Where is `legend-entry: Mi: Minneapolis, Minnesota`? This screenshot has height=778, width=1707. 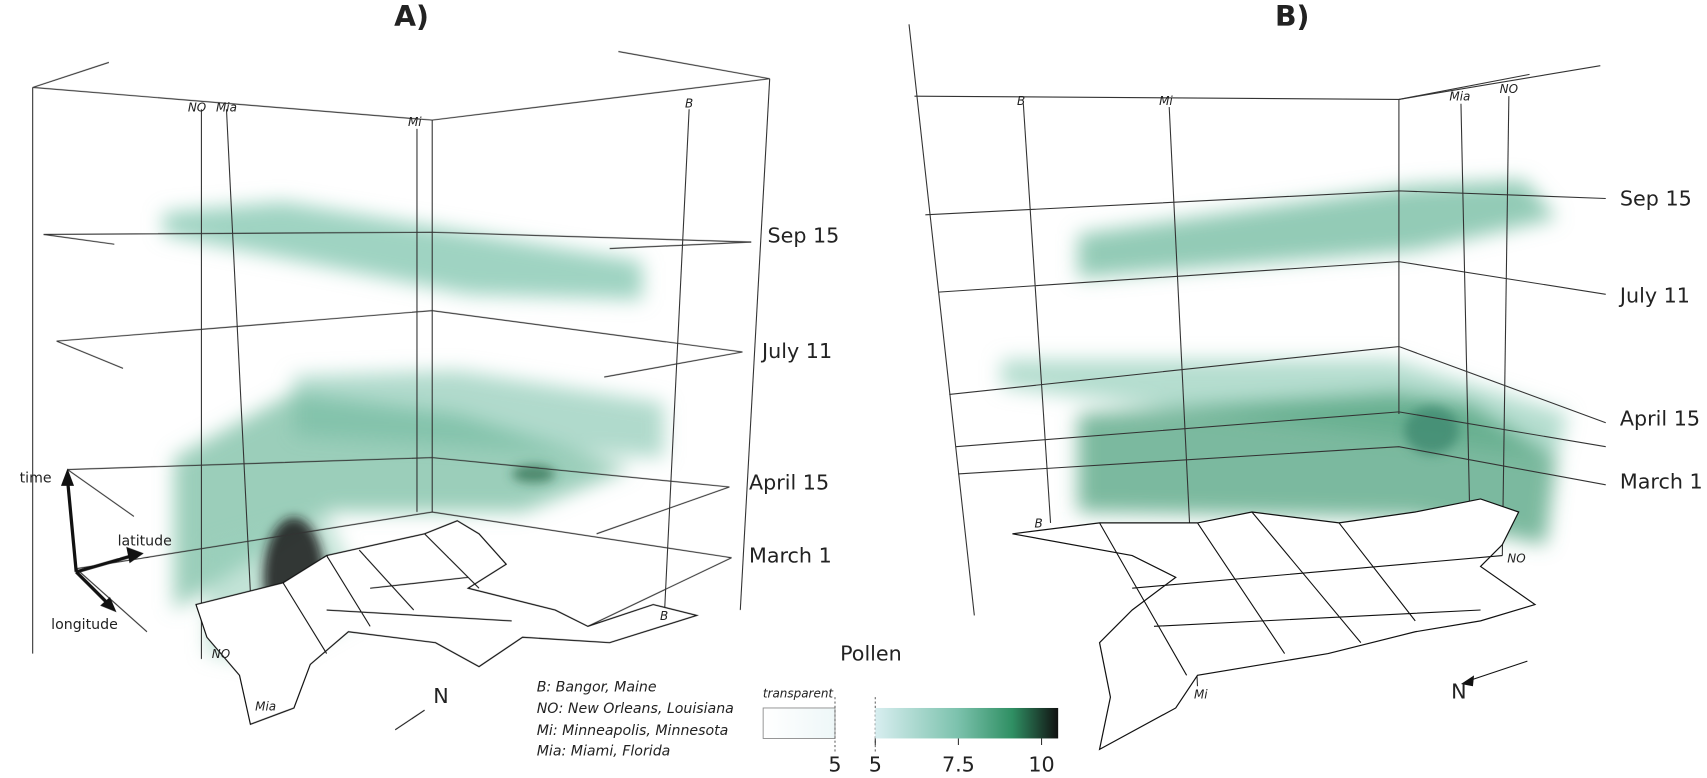
legend-entry: Mi: Minneapolis, Minnesota is located at coordinates (633, 731).